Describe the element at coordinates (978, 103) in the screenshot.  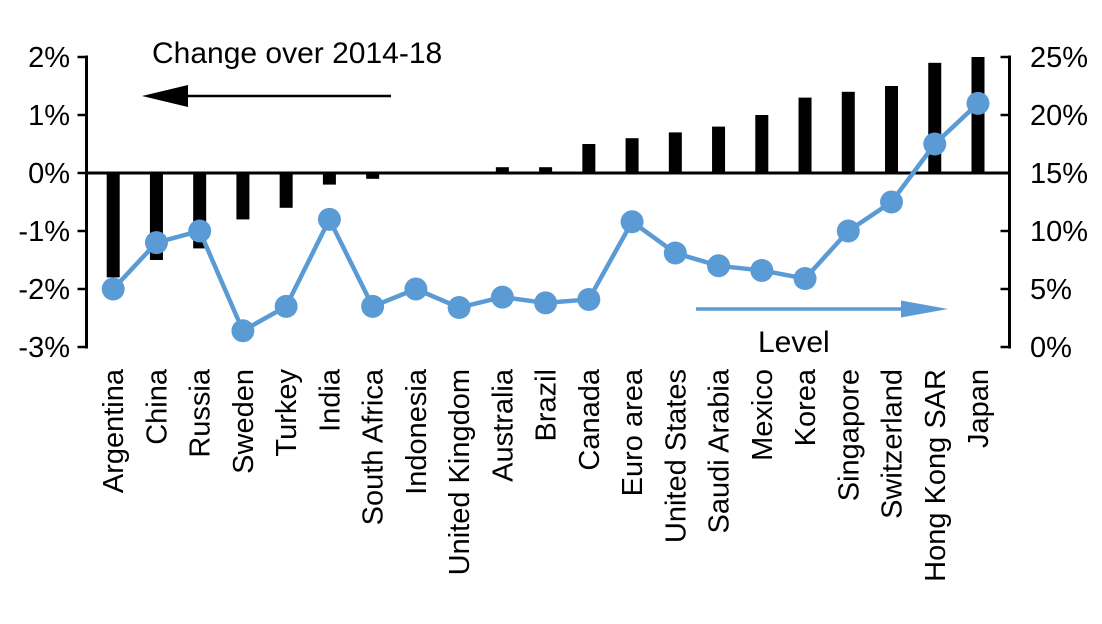
I see `marker-japan` at that location.